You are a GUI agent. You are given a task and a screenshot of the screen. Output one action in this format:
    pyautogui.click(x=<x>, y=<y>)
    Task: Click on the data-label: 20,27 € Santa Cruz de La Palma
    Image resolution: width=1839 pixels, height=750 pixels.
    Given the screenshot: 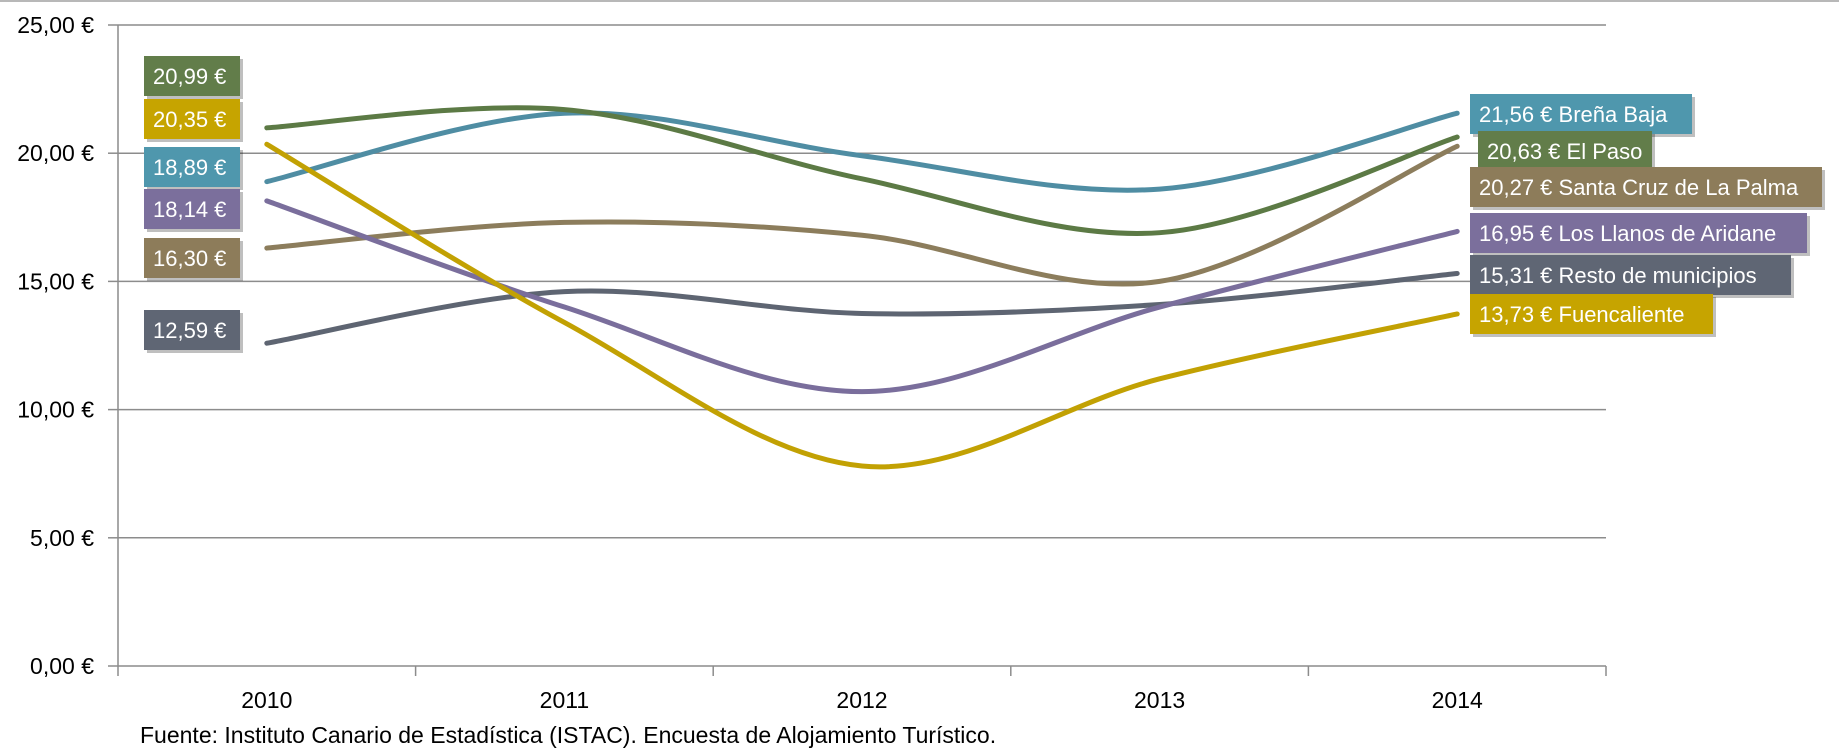 What is the action you would take?
    pyautogui.click(x=1639, y=187)
    